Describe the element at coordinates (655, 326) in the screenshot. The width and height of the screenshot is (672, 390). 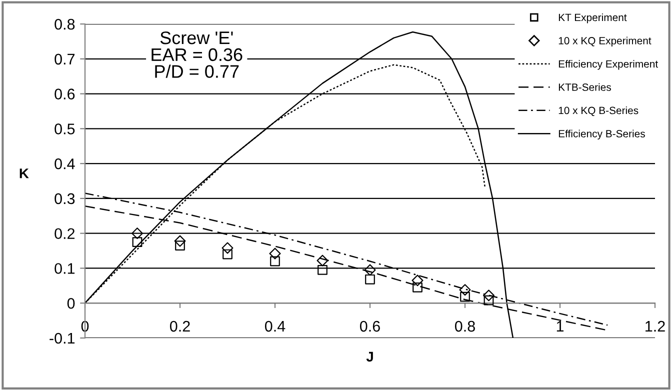
I see `x-tick-label: 1.2` at that location.